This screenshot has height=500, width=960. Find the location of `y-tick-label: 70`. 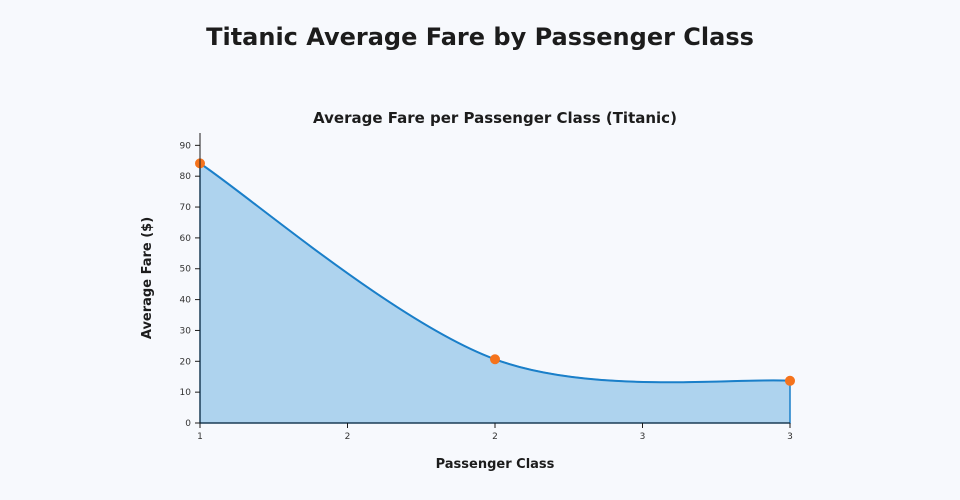

y-tick-label: 70 is located at coordinates (186, 208).